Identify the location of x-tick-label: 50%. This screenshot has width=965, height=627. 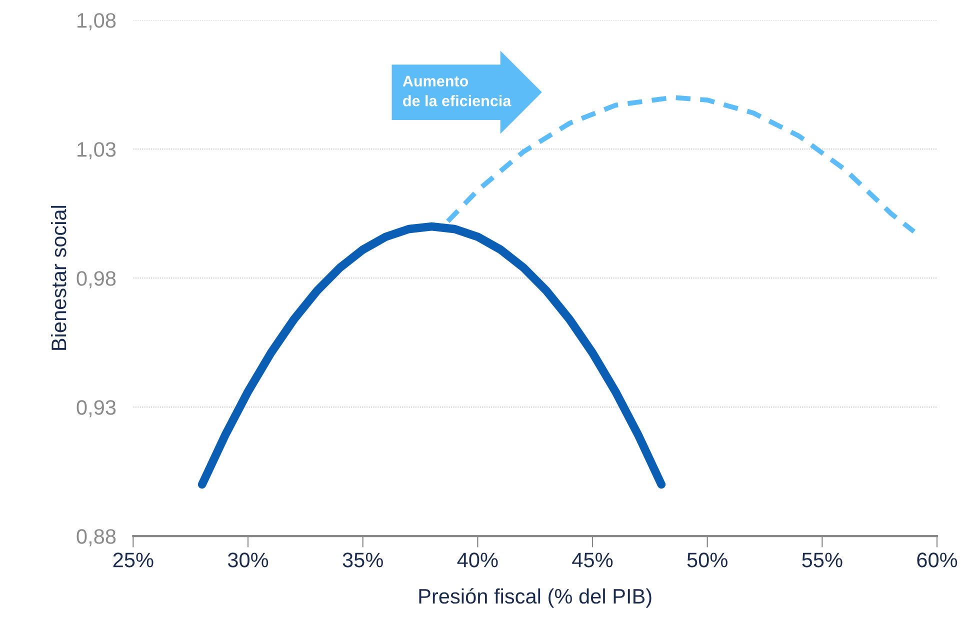
(707, 560).